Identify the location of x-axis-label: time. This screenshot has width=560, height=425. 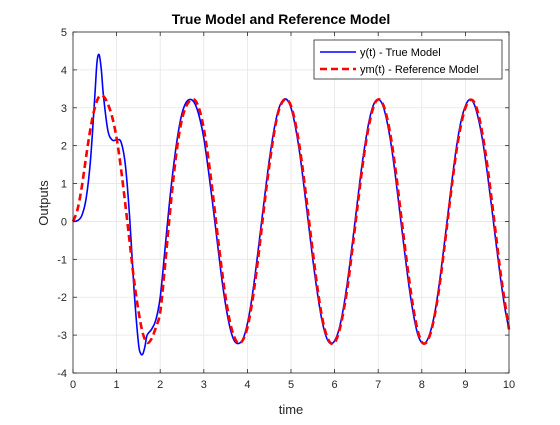
(291, 409).